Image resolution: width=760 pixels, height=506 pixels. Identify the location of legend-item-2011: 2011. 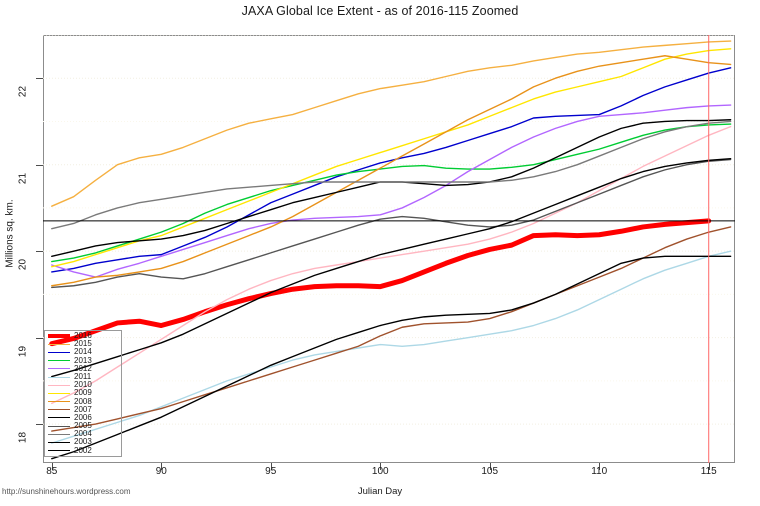
(83, 376).